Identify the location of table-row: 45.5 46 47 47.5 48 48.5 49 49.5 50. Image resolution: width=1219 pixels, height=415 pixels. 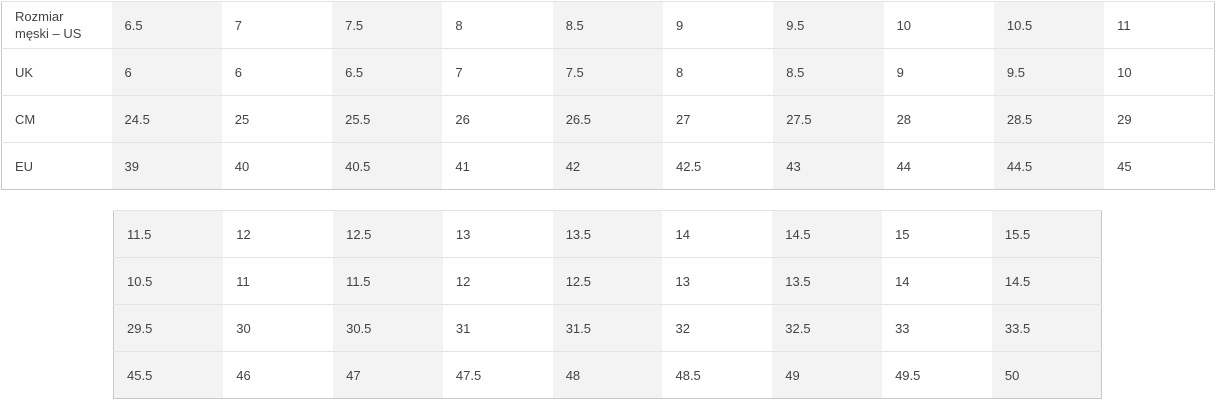
(607, 375).